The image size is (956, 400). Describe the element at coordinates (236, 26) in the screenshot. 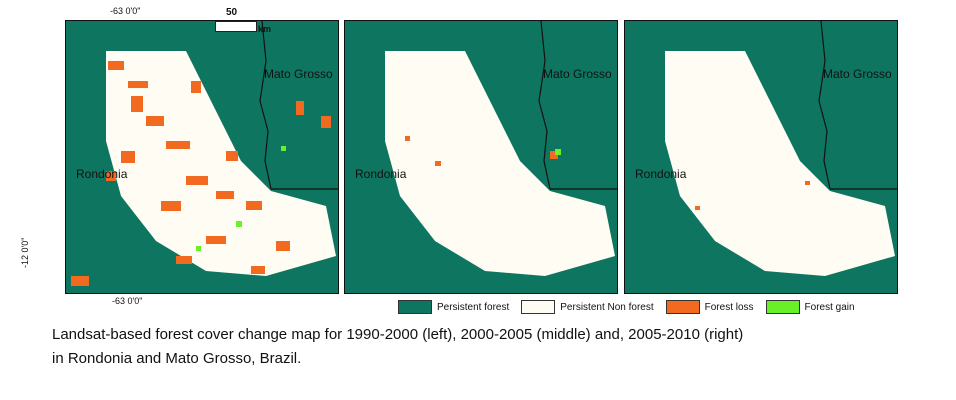

I see `scale-bar` at that location.